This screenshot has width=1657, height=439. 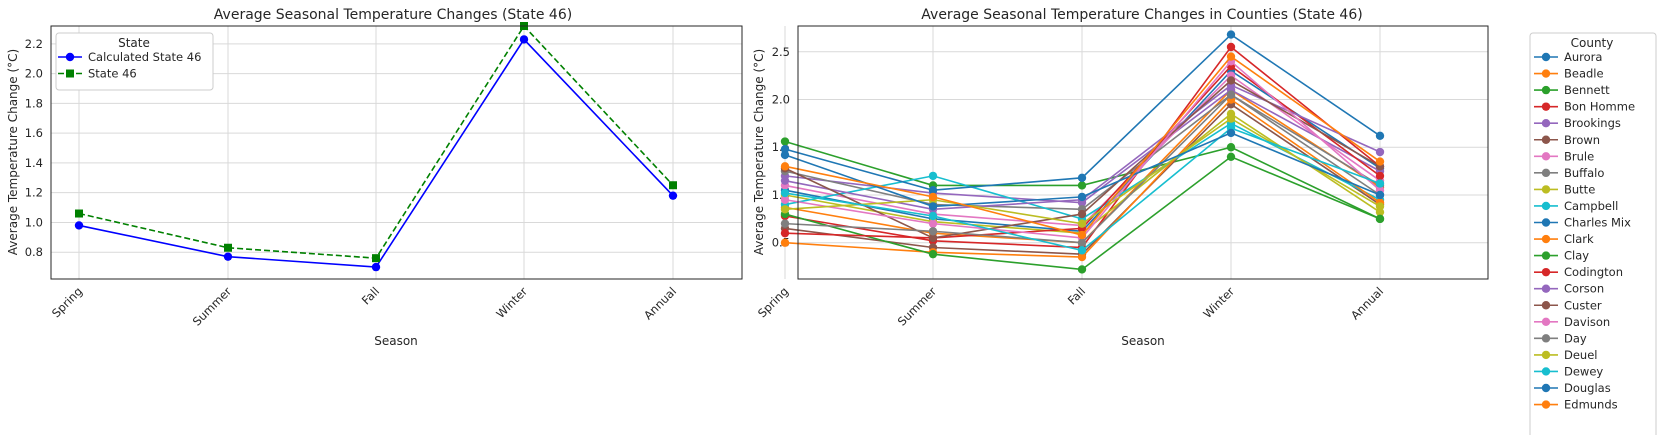 I want to click on left-chart-x-axis-label: Season, so click(x=396, y=341).